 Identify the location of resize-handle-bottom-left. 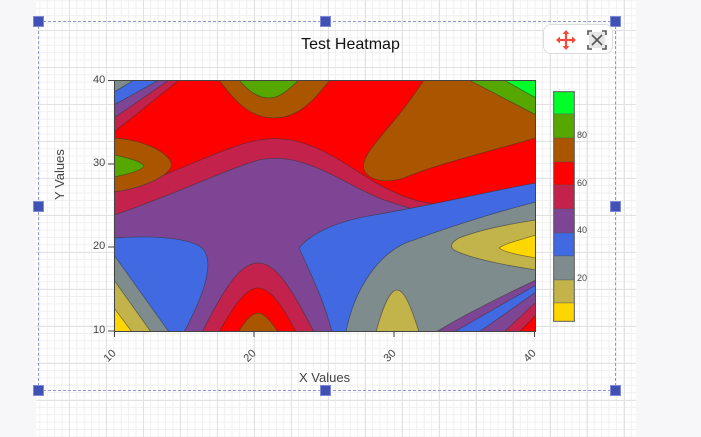
(38, 390).